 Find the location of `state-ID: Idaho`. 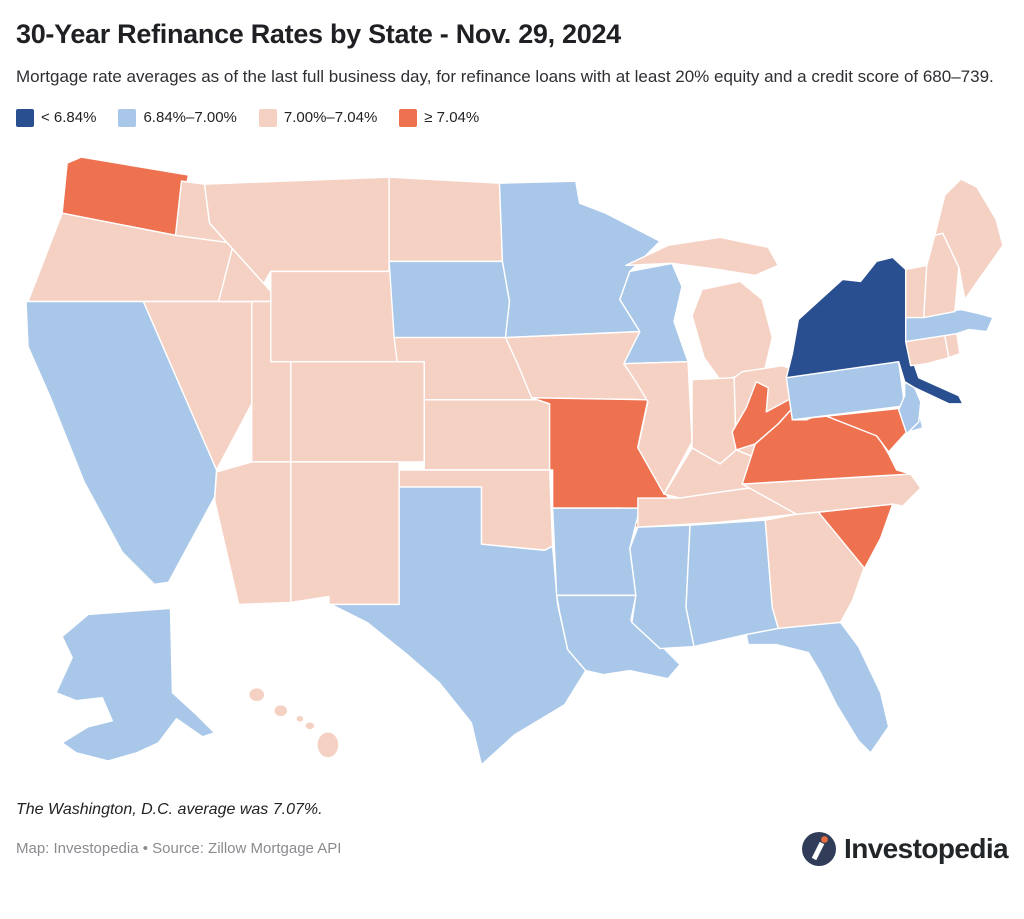

state-ID: Idaho is located at coordinates (223, 241).